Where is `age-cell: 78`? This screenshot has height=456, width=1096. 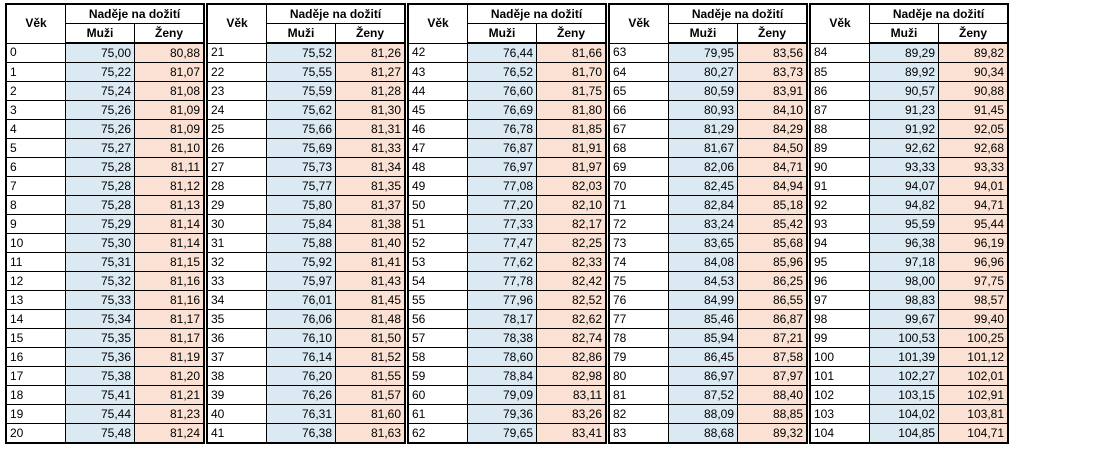
age-cell: 78 is located at coordinates (638, 338).